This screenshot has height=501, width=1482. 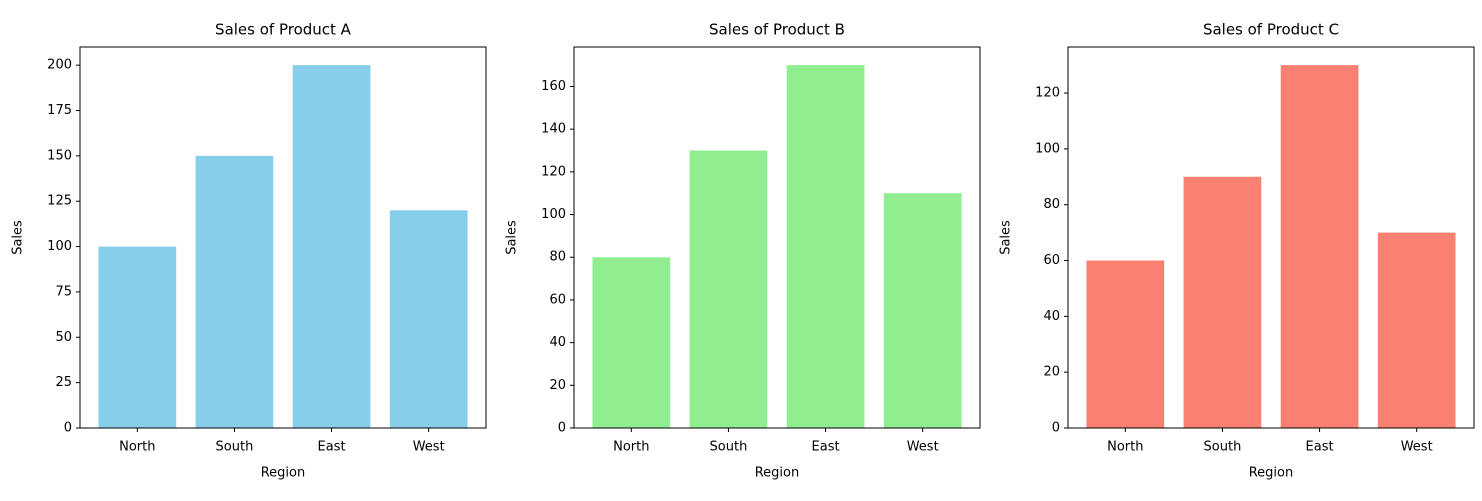 I want to click on y-tick-label: 75, so click(x=63, y=291).